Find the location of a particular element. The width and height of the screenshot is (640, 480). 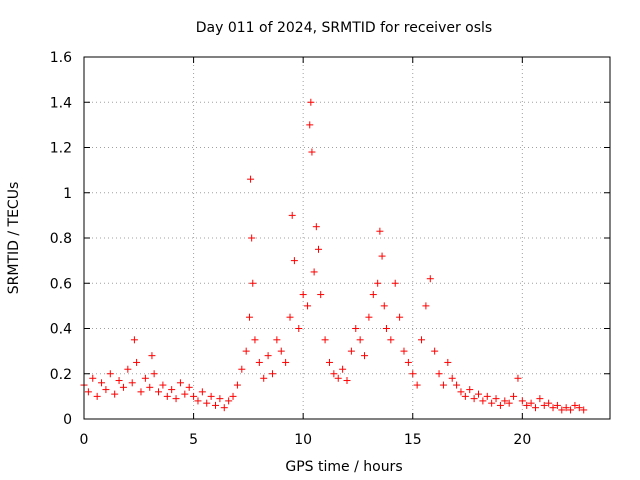

y-tick-label: 0.8 is located at coordinates (61, 239).